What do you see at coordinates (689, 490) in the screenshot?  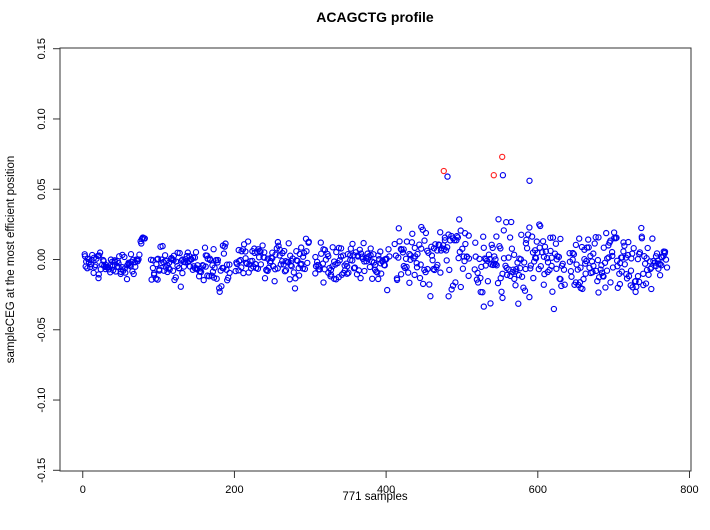 I see `x-tick-label: 800` at bounding box center [689, 490].